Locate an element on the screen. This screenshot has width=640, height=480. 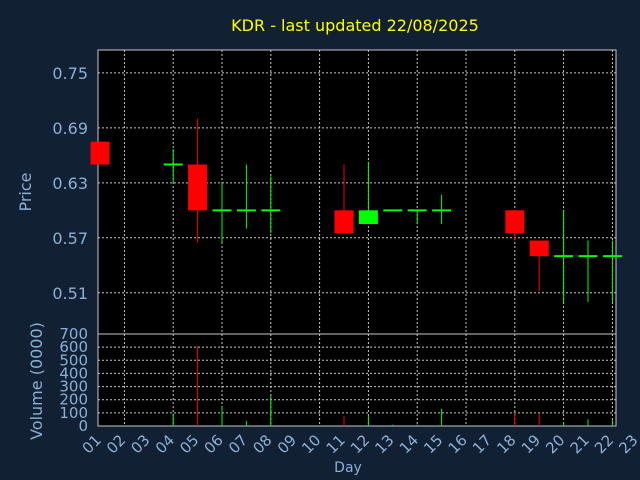
price-axis: 0.75 0.69 0.63 0.57 0.51 is located at coordinates (70, 183).